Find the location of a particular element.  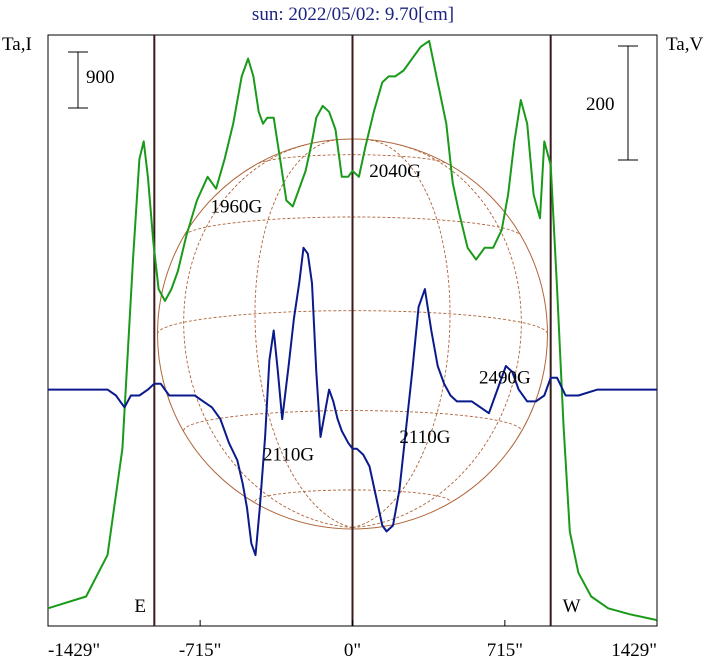

x-axis-ticks: -1429" -715" 0" 715" 1429" is located at coordinates (352, 640).